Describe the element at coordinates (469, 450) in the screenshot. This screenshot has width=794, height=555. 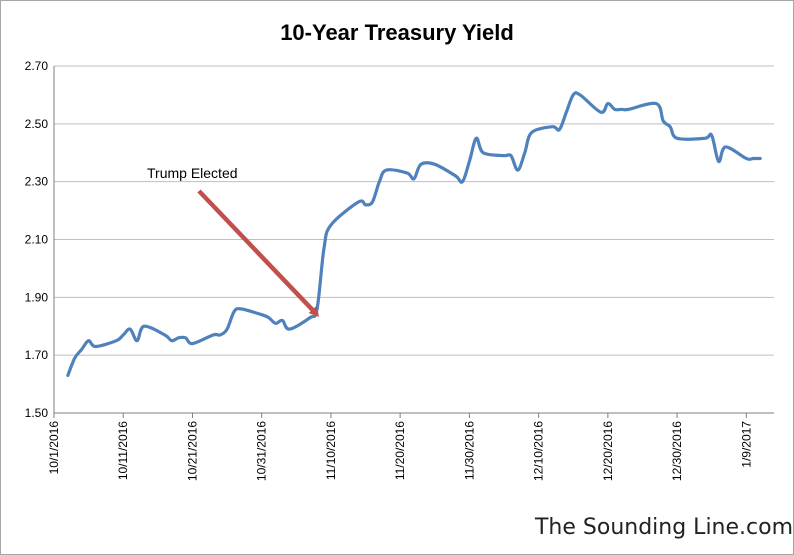
I see `x-tick-label: 11/30/2016` at that location.